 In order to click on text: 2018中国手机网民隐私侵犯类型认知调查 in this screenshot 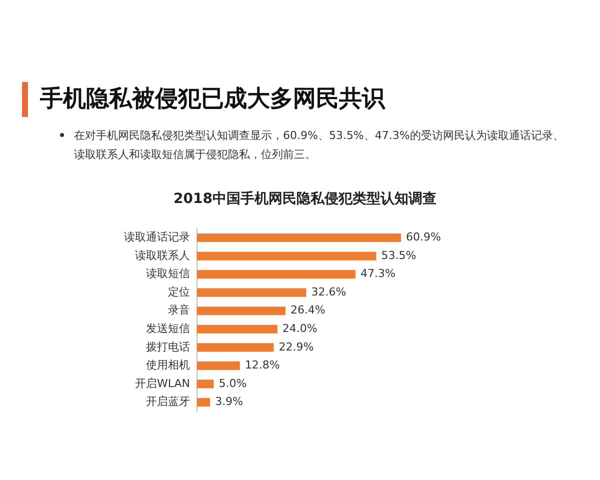, I will do `click(305, 199)`.